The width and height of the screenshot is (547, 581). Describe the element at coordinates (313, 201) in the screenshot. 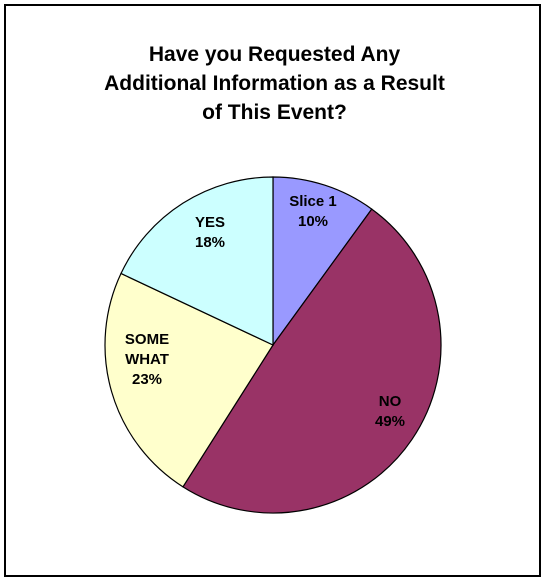

I see `slice-name-label: Slice 1` at that location.